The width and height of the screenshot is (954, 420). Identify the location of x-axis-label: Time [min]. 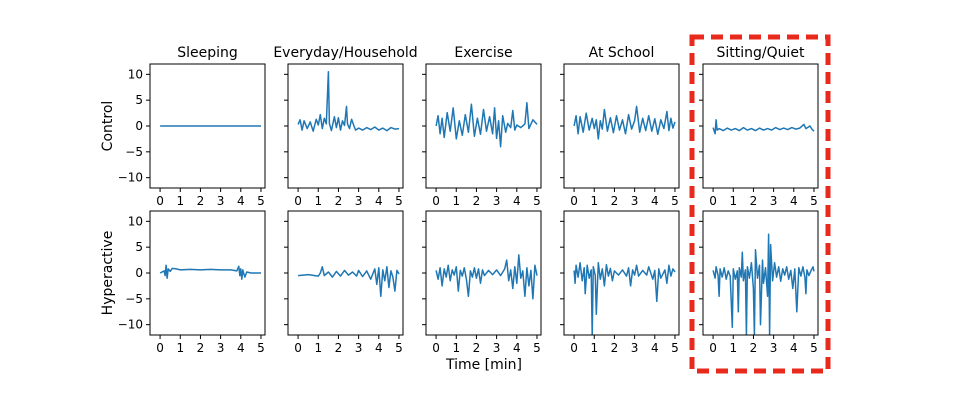
(483, 365).